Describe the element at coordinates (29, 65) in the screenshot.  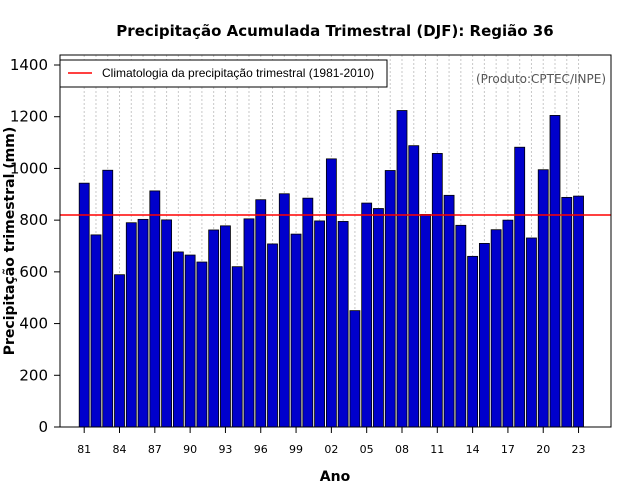
I see `y-tick-label: 1400` at that location.